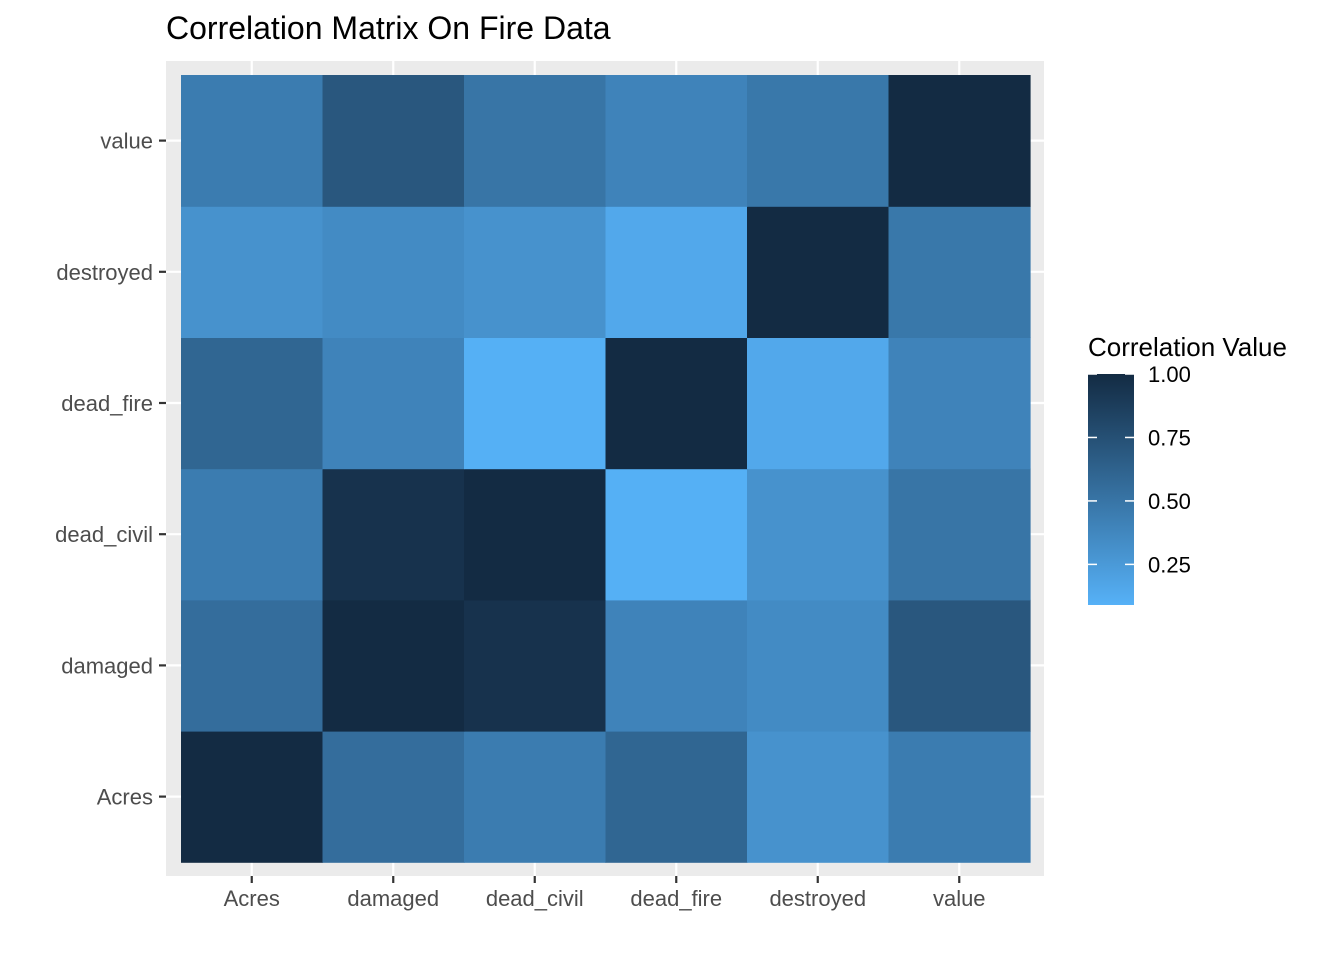 The height and width of the screenshot is (965, 1344). Describe the element at coordinates (1187, 468) in the screenshot. I see `legend: Correlation Value 1.00 0.75 0.50 0.25` at that location.